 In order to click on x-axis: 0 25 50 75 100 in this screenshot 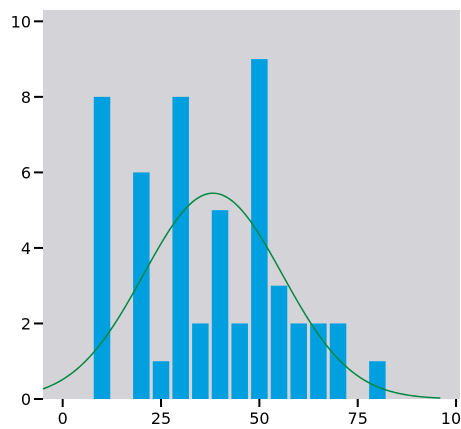, I will do `click(259, 413)`.